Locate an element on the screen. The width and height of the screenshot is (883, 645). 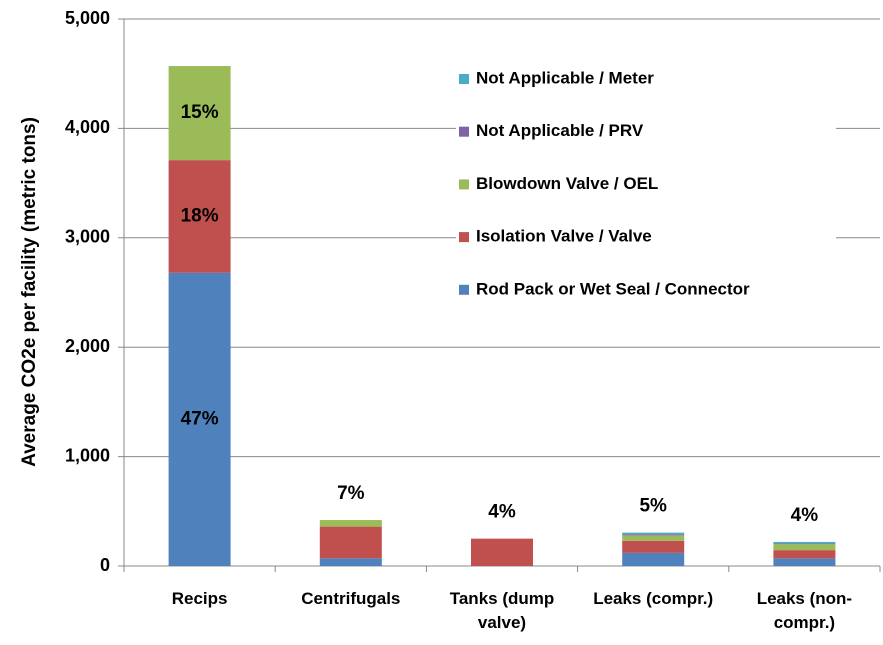
legend-label: Not Applicable / PRV is located at coordinates (560, 130).